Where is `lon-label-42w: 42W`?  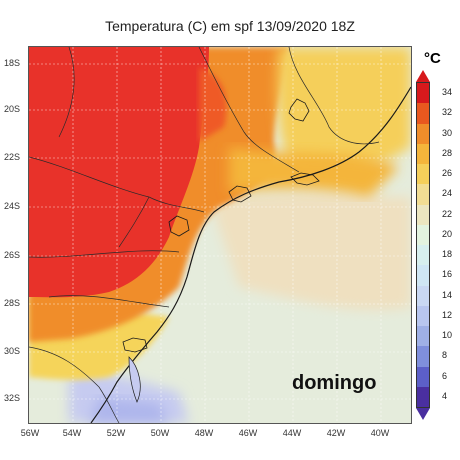 lon-label-42w: 42W is located at coordinates (336, 433).